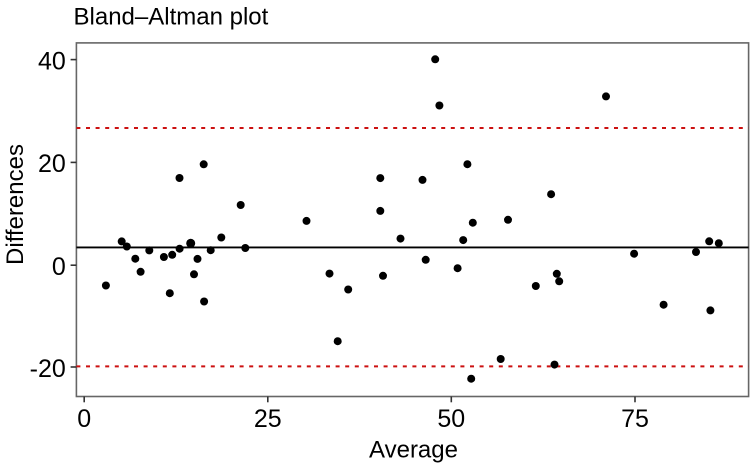 This screenshot has height=470, width=752. I want to click on svg-text: 40, so click(52, 61).